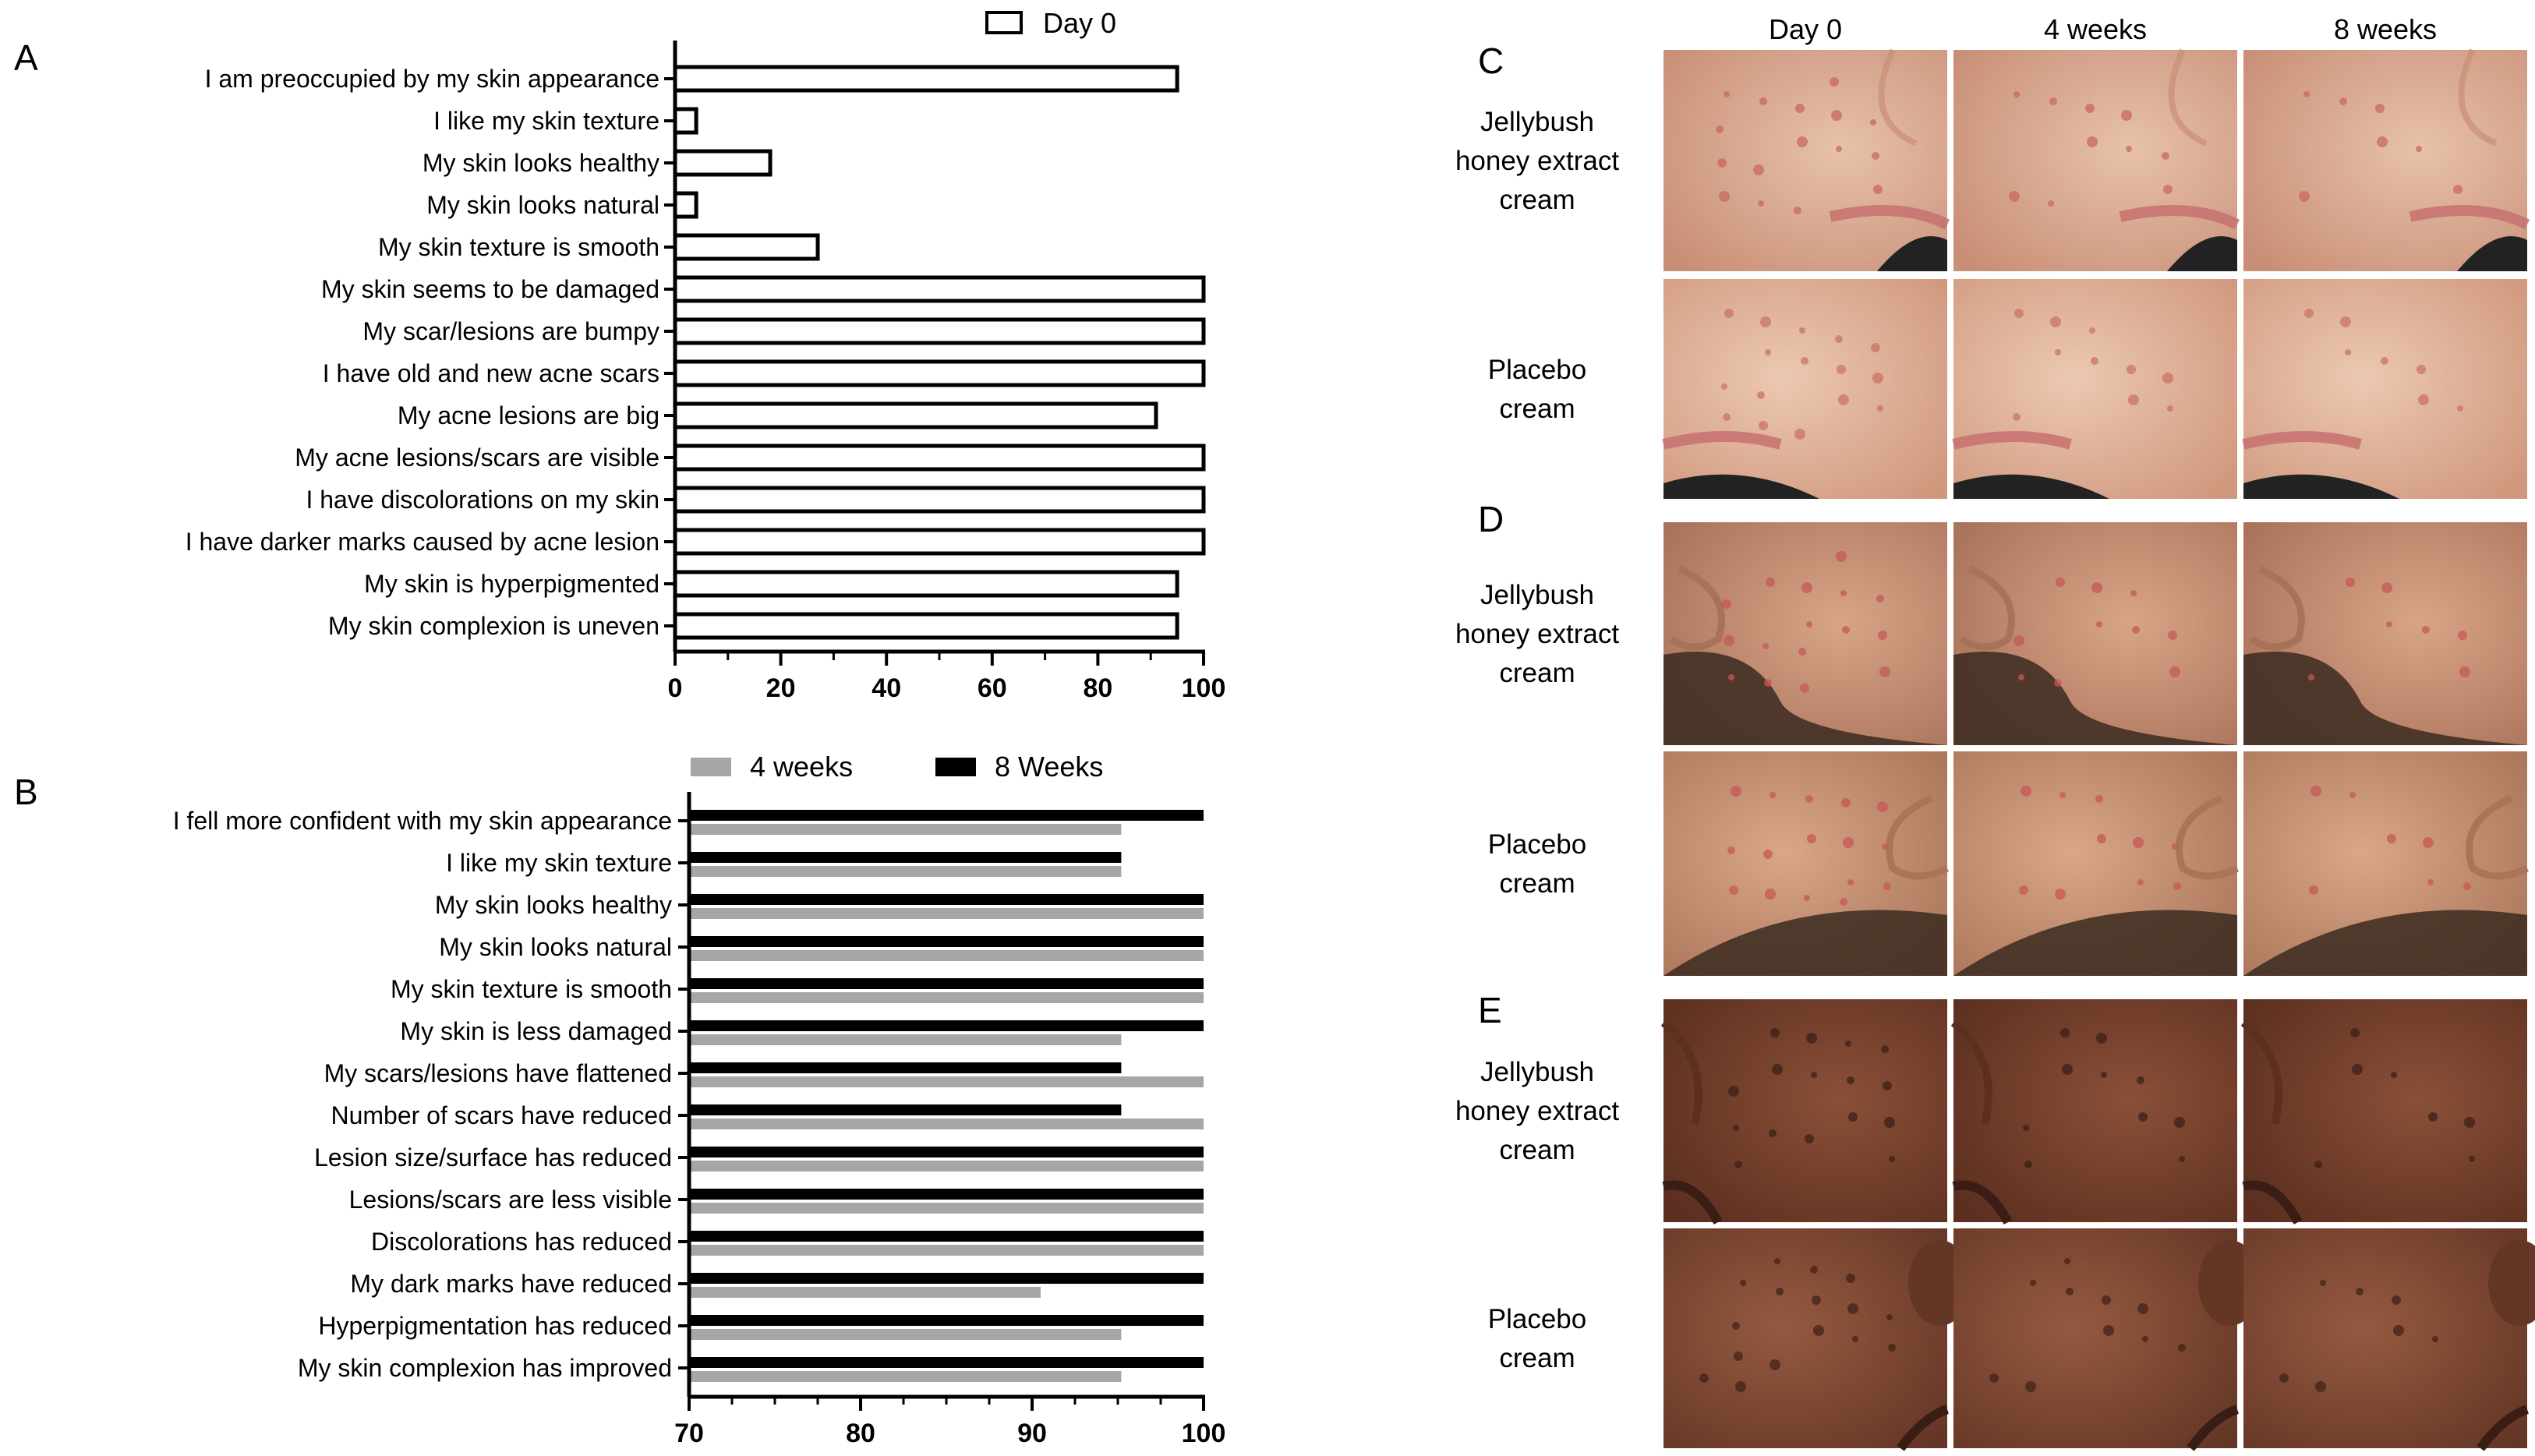 The image size is (2535, 1456). I want to click on x-tick-label: 80, so click(1097, 688).